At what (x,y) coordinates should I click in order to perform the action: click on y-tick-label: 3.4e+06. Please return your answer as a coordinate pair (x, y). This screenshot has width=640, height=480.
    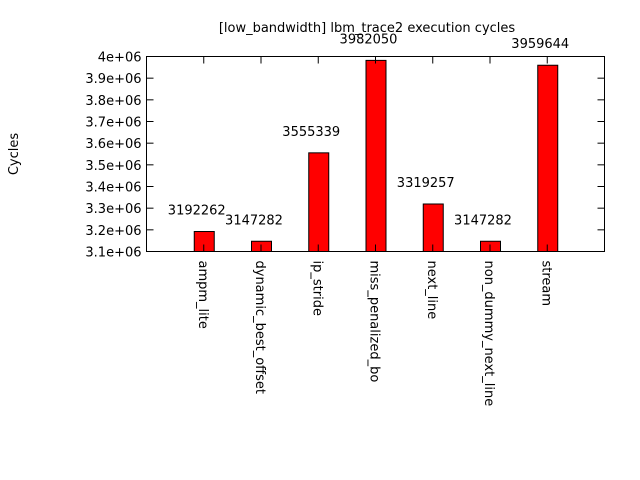
    Looking at the image, I should click on (113, 188).